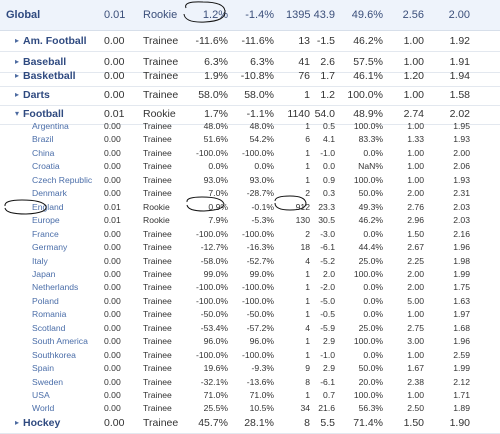  I want to click on country-name: Sweden, so click(48, 381).